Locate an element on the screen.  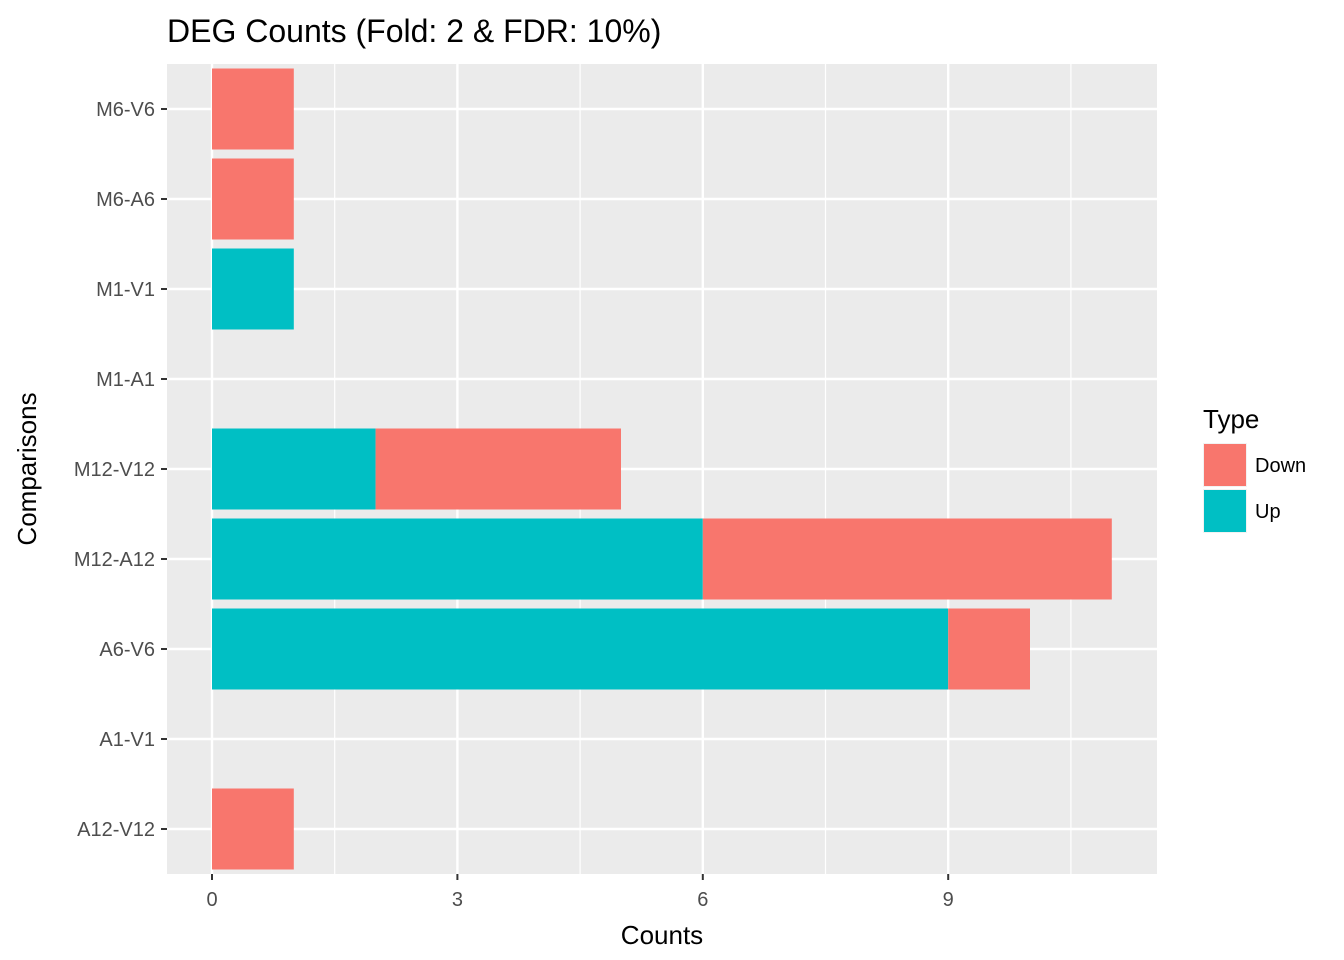
y-tick-label: A12-V12 is located at coordinates (116, 830).